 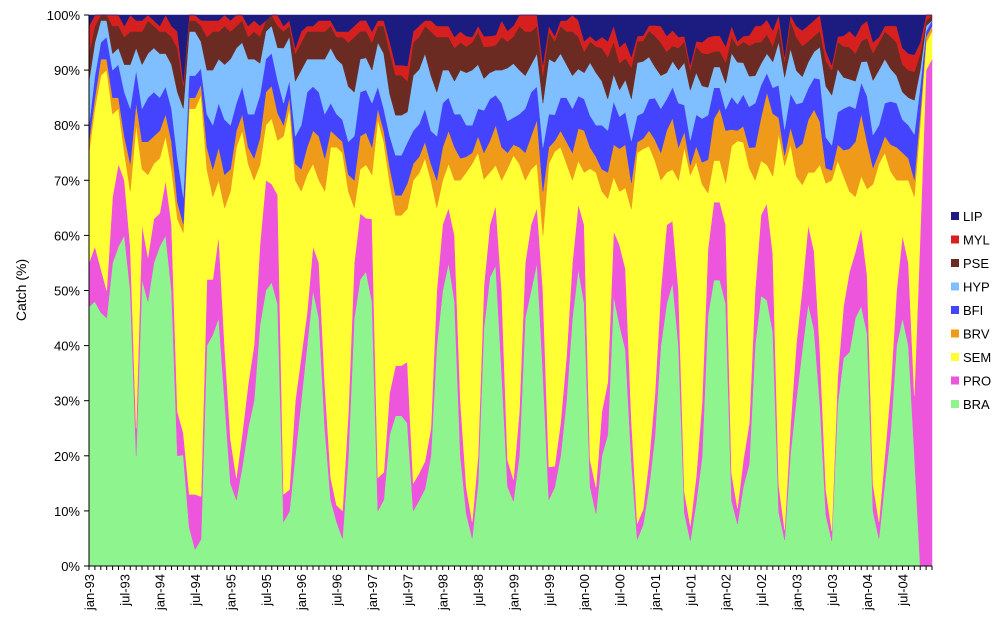 I want to click on x-tick-label: jul-96, so click(x=337, y=590).